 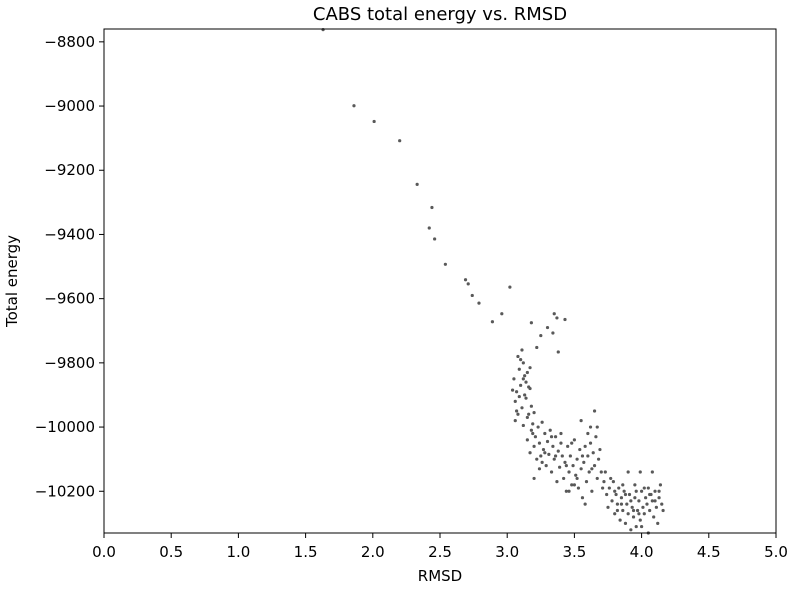 What do you see at coordinates (171, 552) in the screenshot?
I see `x-tick-label: 0.5` at bounding box center [171, 552].